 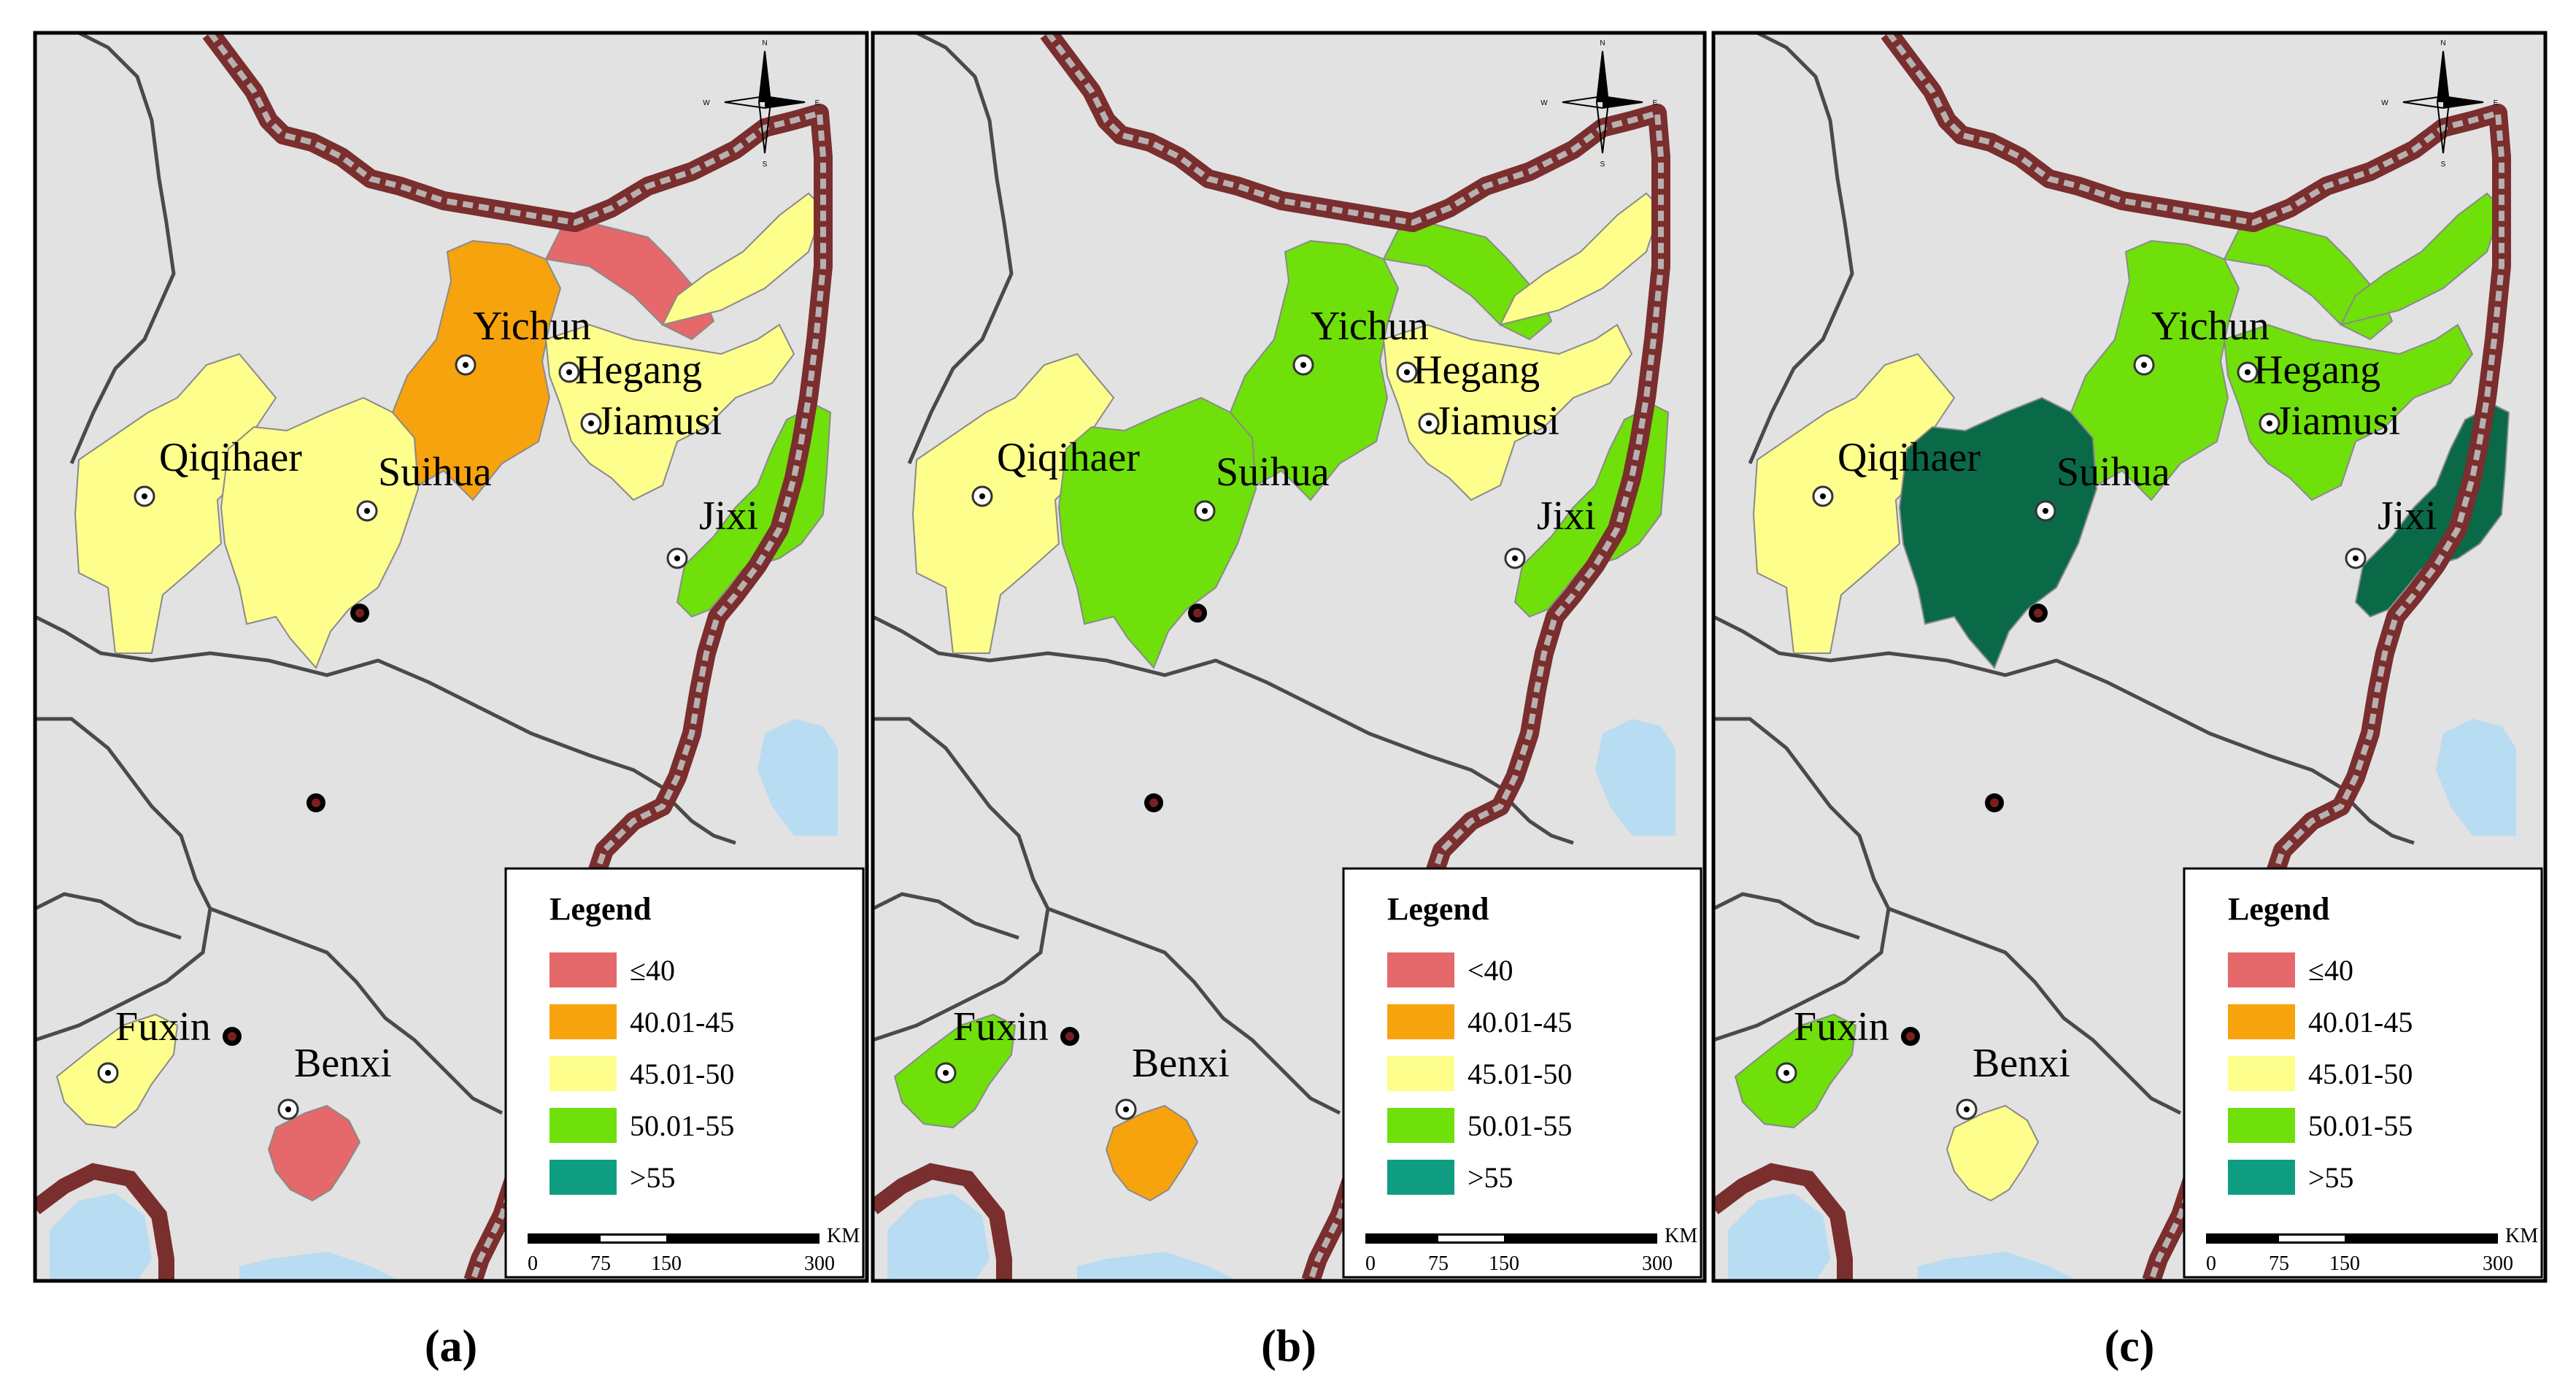 I want to click on panel-label-0: (a), so click(x=451, y=1346).